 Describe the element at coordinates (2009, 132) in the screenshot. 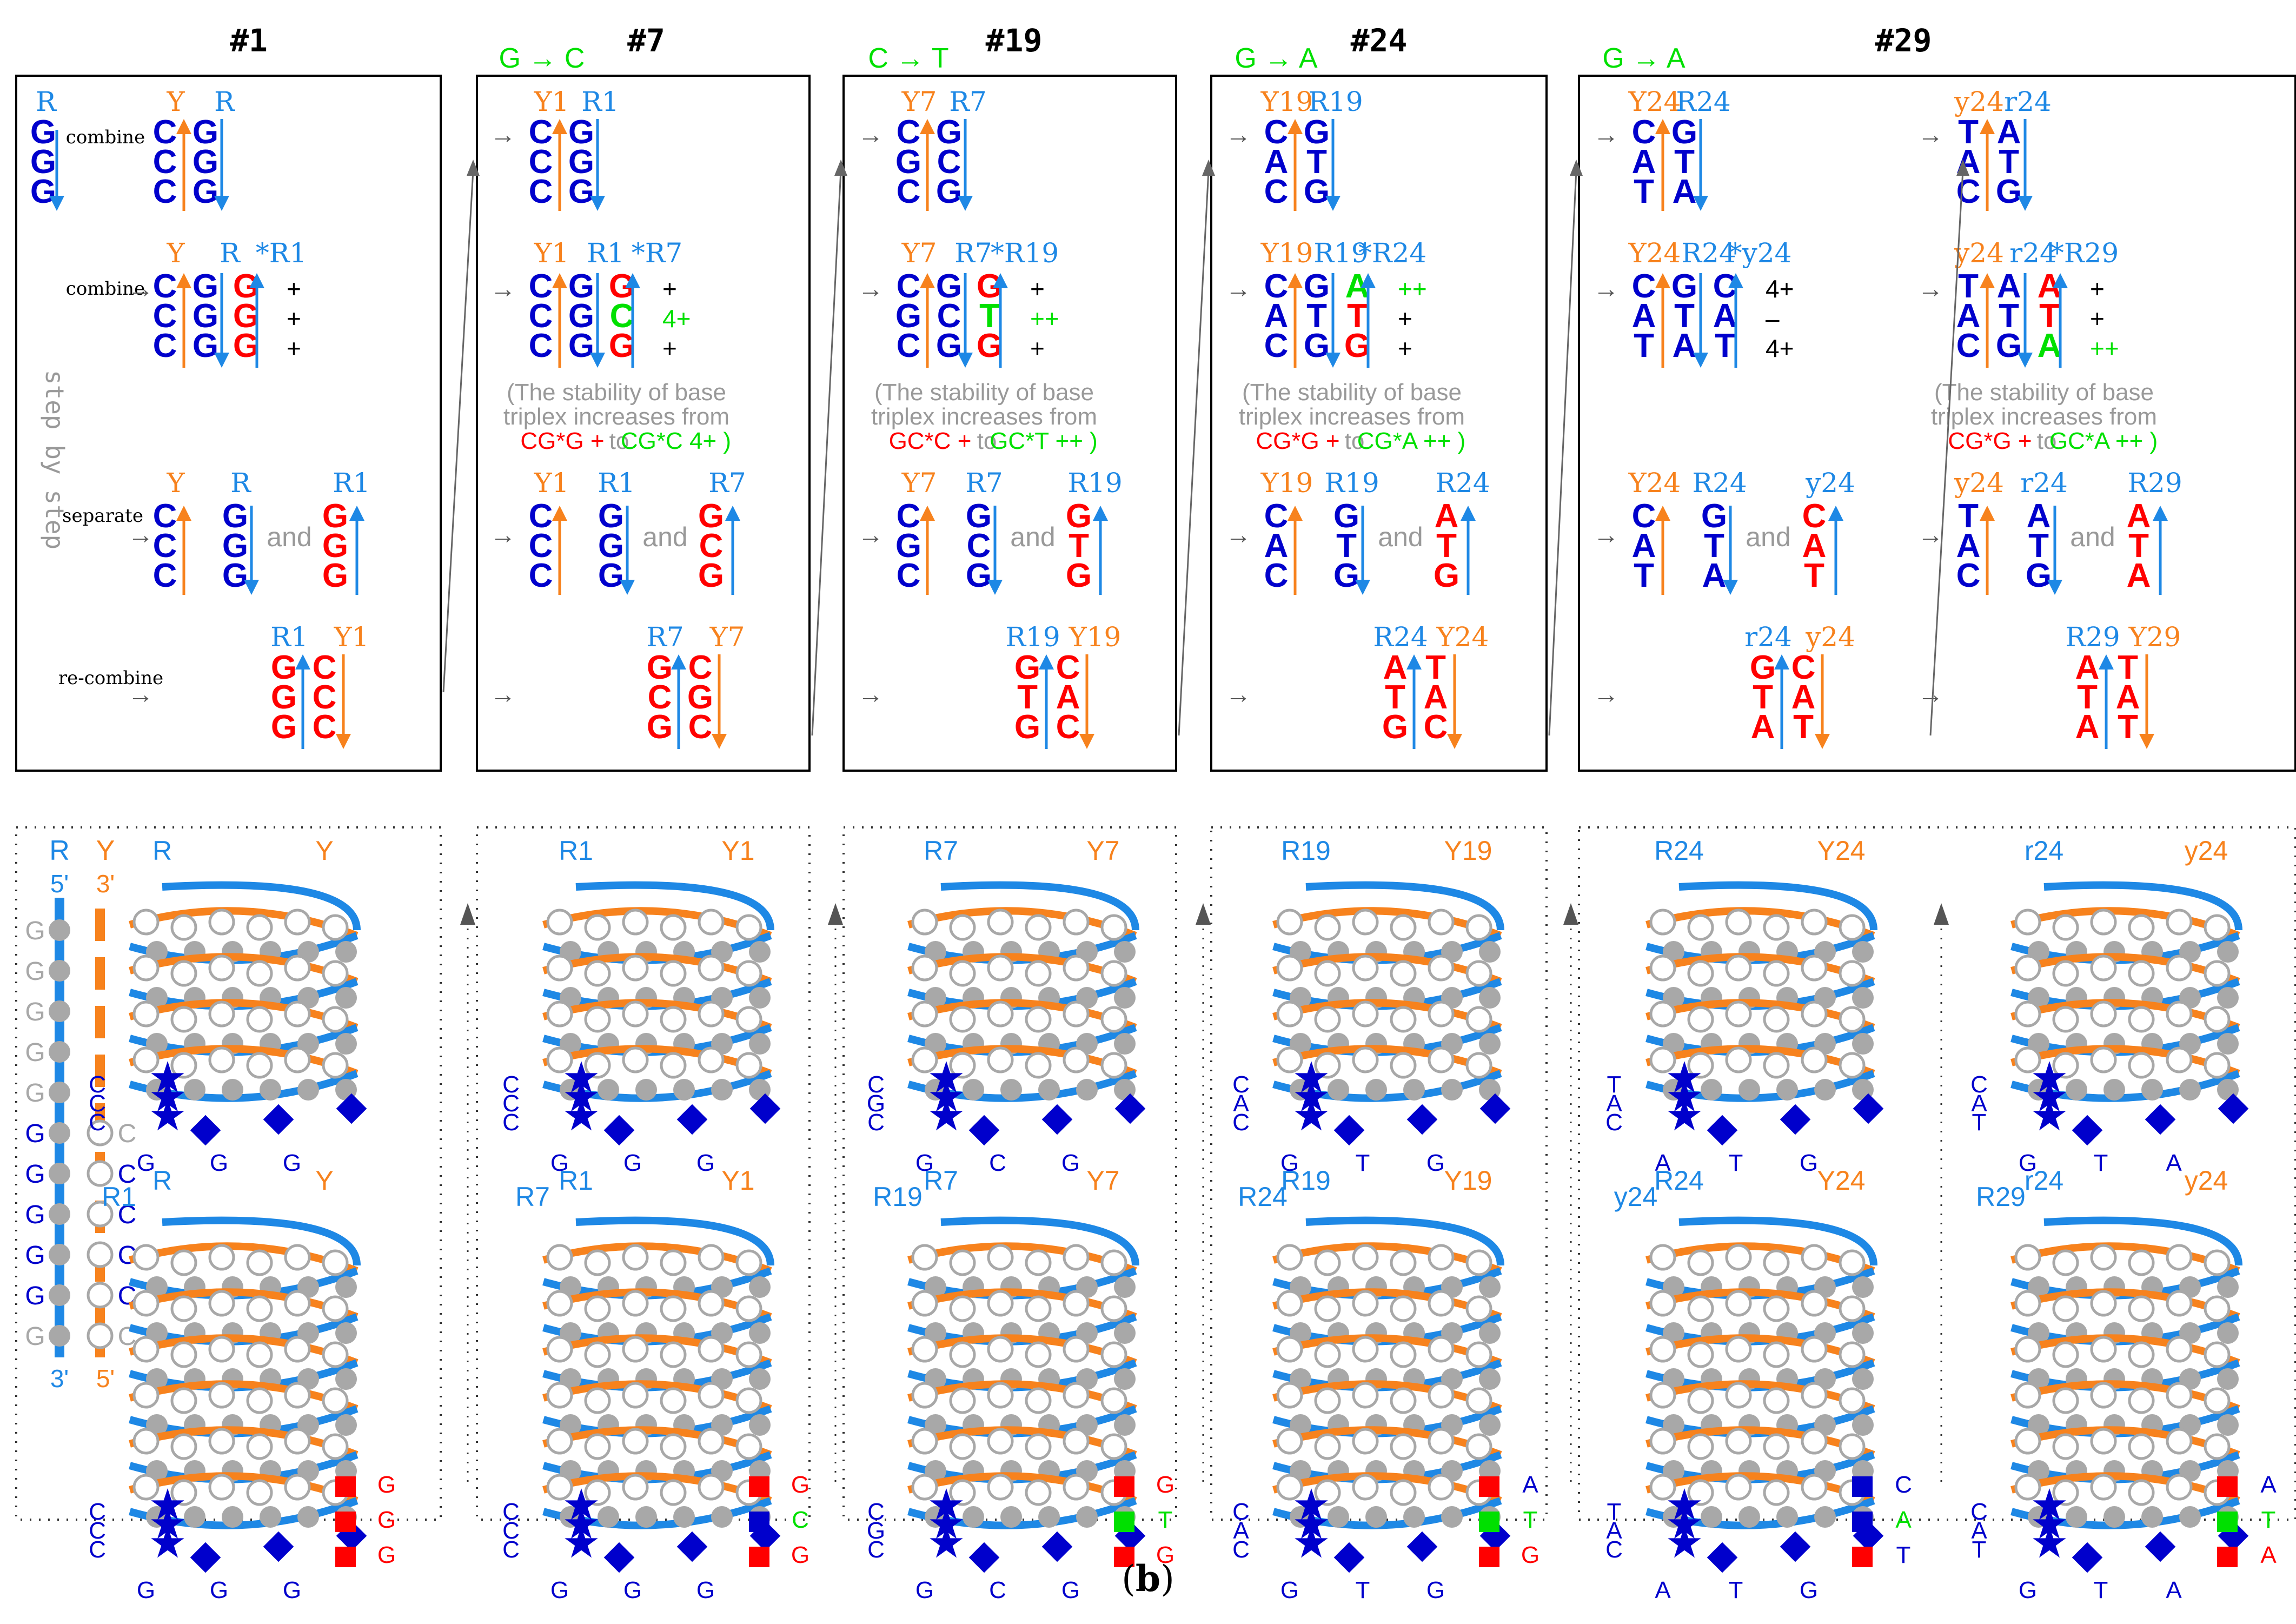

I see `pair-top-base: A` at that location.